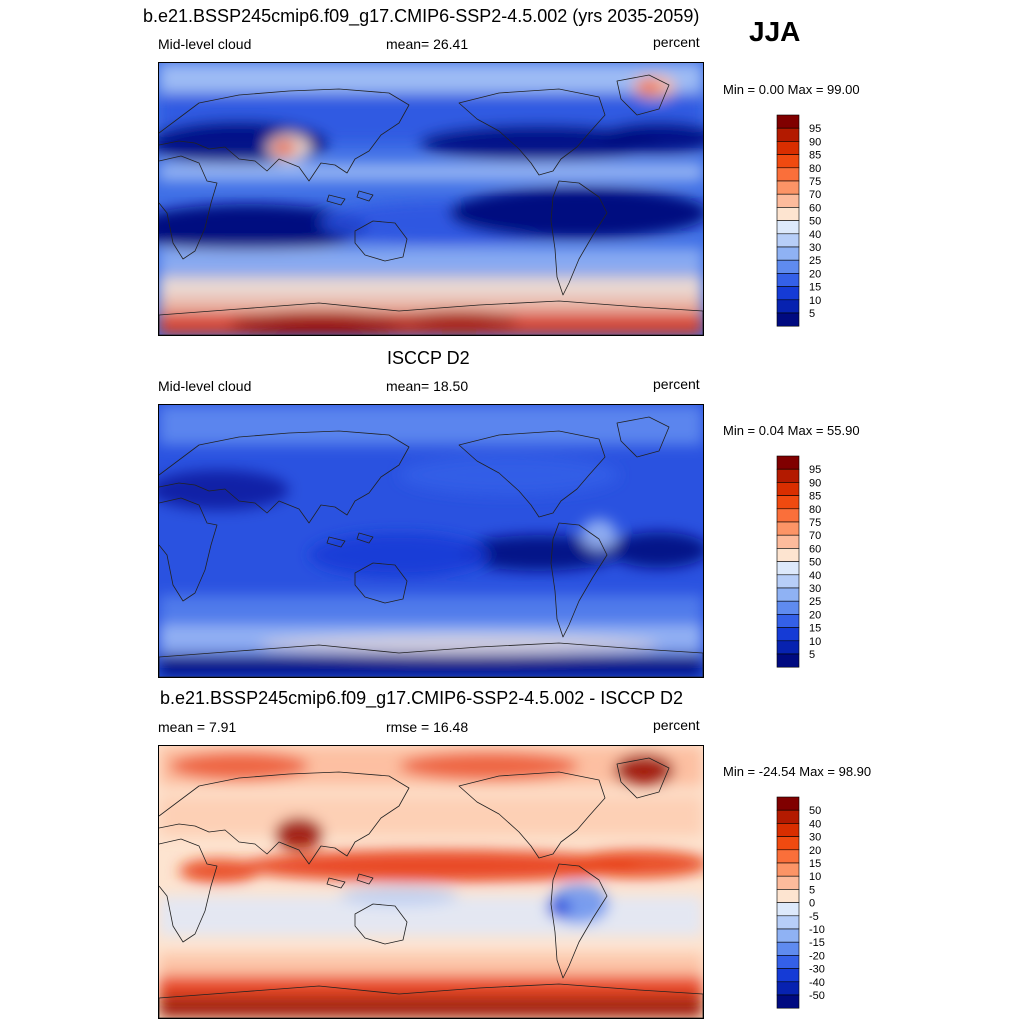  I want to click on colorbar2-tick-label: 10, so click(815, 642).